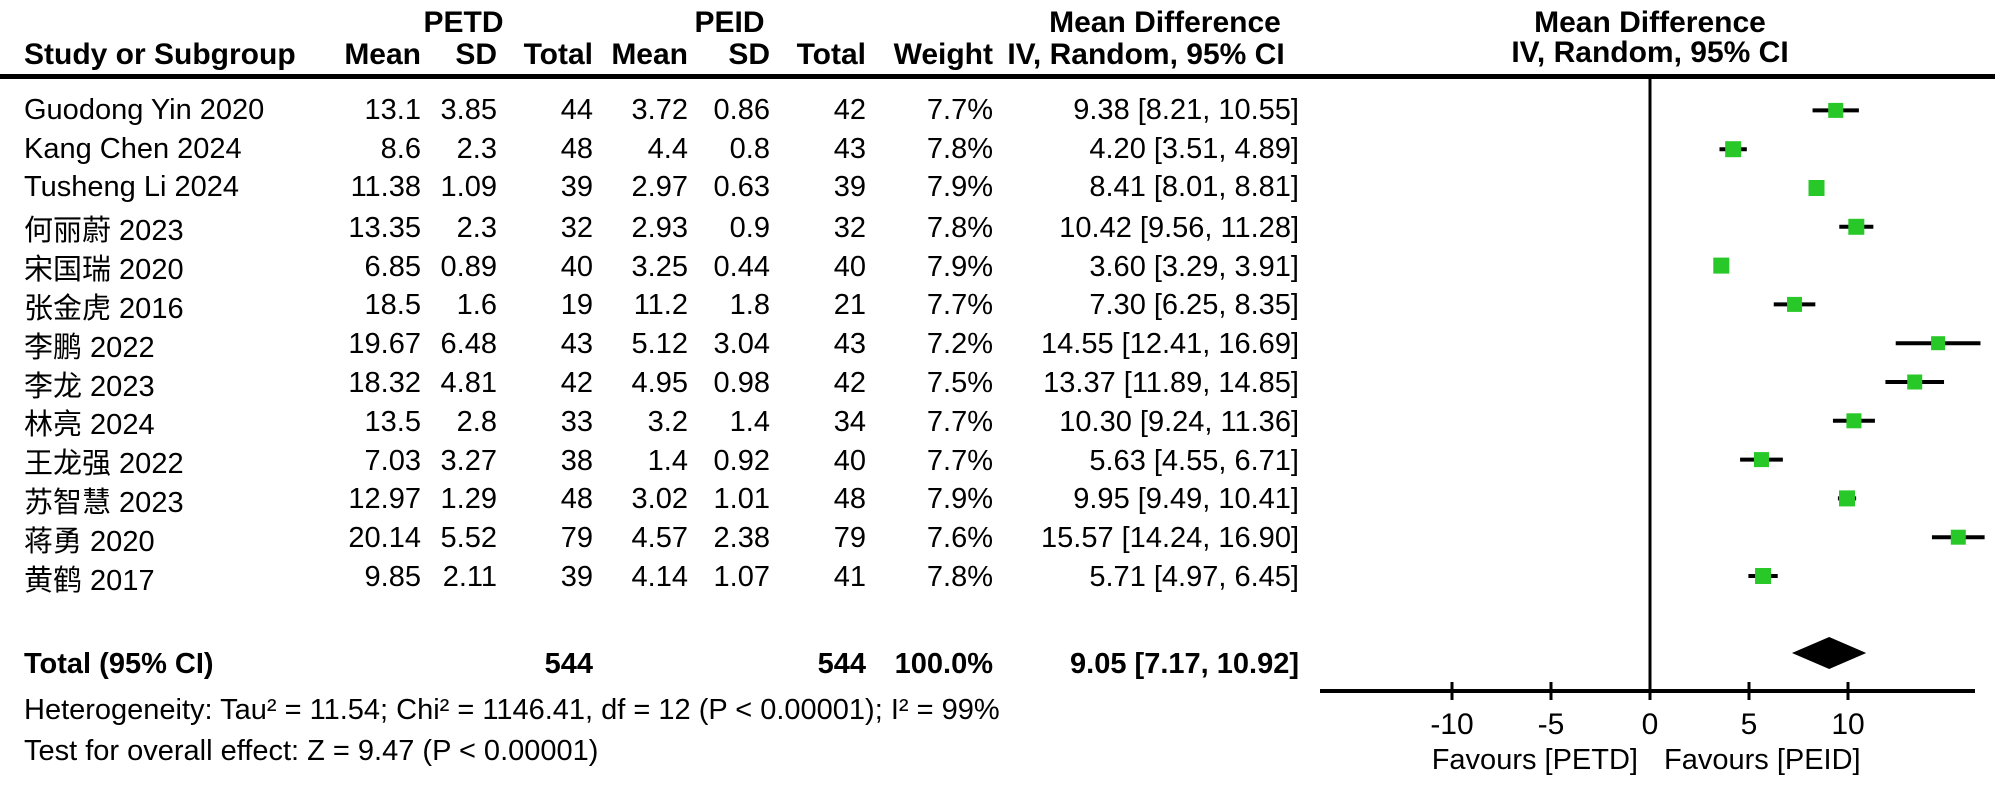 Image resolution: width=2000 pixels, height=793 pixels. I want to click on petd-sd: 0.89, so click(468, 266).